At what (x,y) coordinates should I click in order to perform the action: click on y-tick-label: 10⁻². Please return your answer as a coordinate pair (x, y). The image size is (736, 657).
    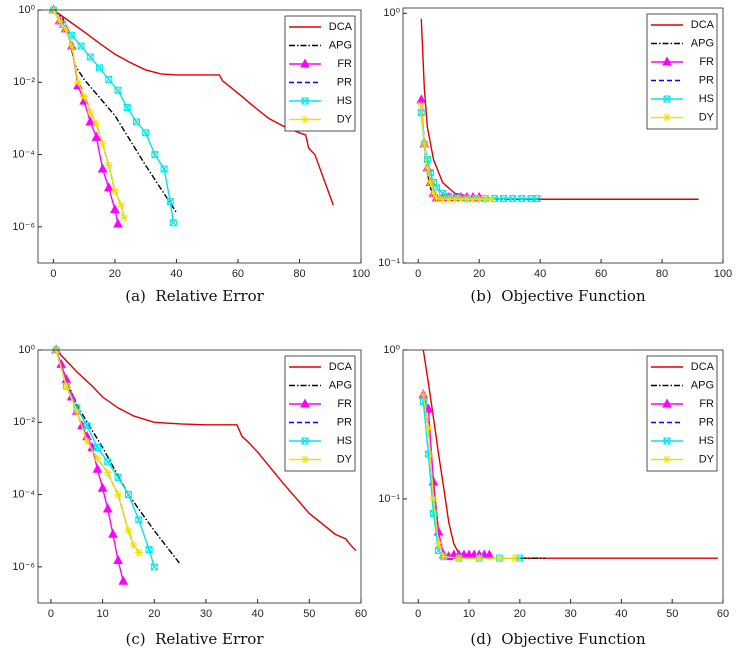
    Looking at the image, I should click on (24, 82).